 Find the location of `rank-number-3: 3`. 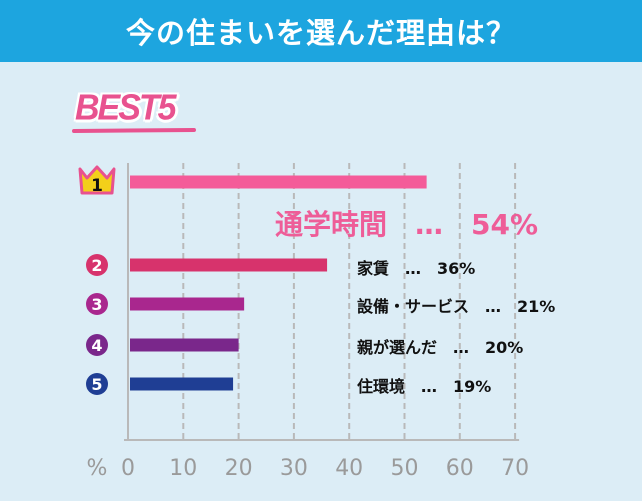

rank-number-3: 3 is located at coordinates (96, 304).